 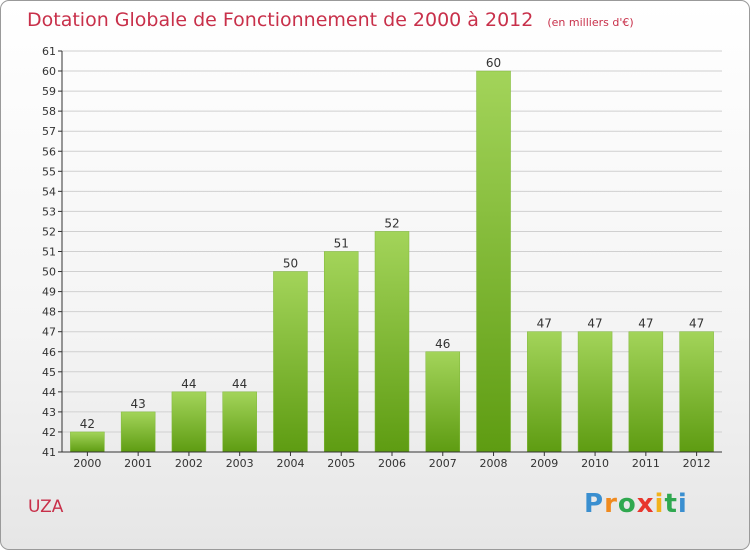 I want to click on chart-subtitle: (en milliers d'€), so click(x=590, y=22).